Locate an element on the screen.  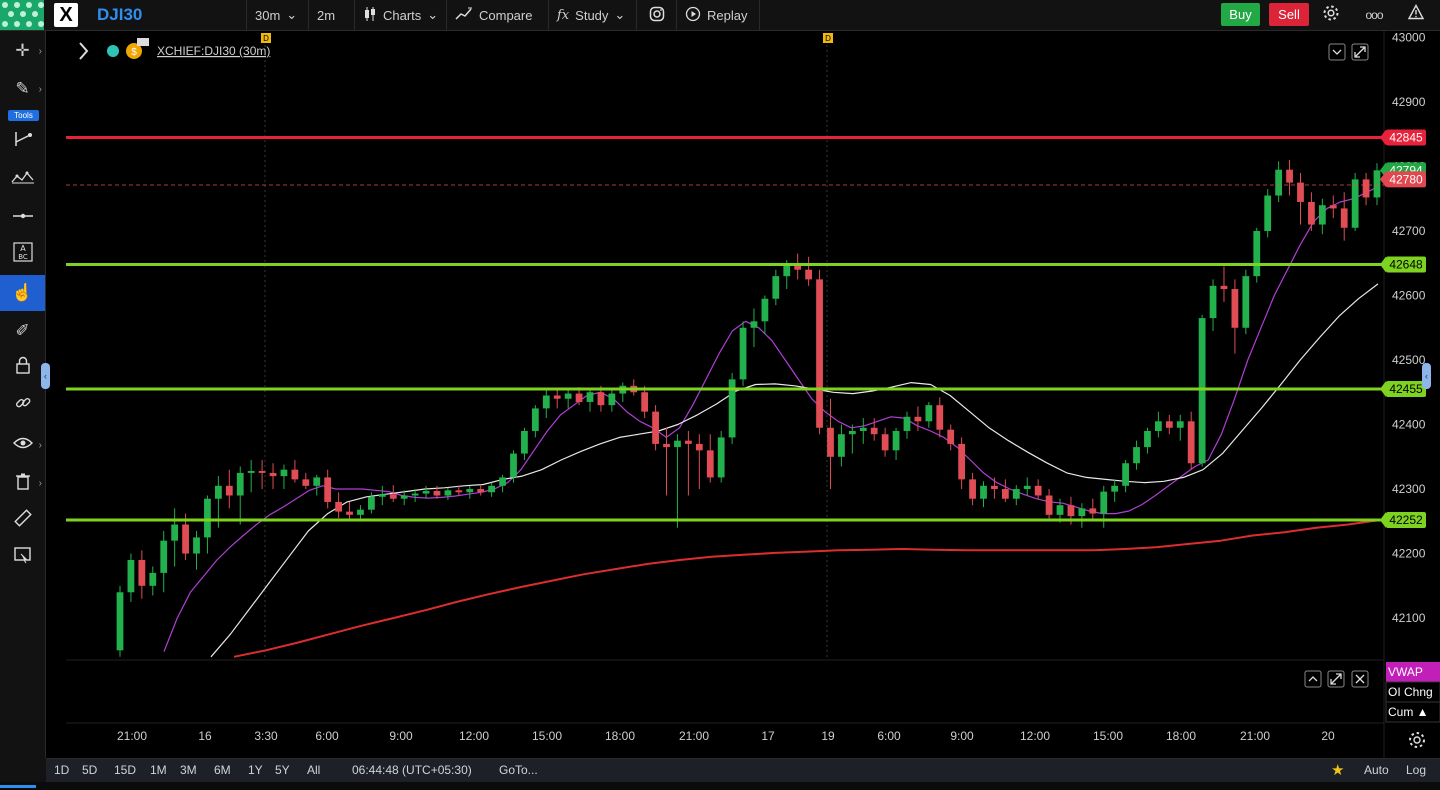
indicator-pane-up-button is located at coordinates (1313, 679).